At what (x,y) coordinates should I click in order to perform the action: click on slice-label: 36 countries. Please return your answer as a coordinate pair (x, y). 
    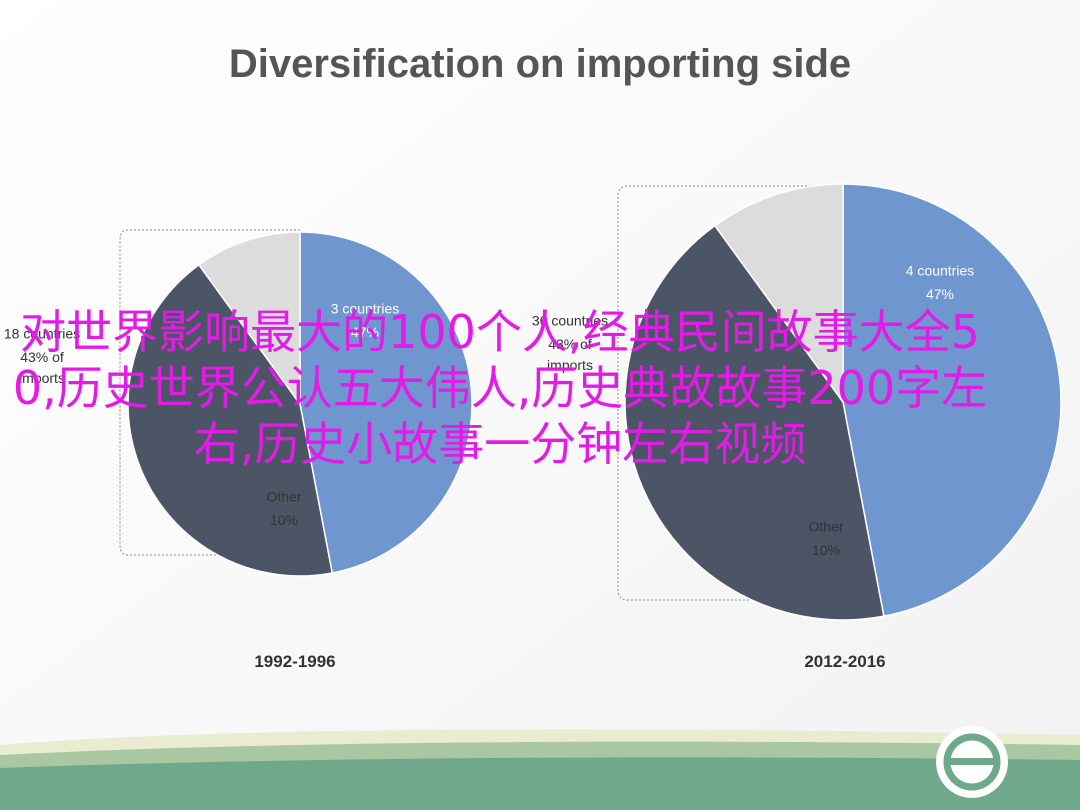
    Looking at the image, I should click on (570, 320).